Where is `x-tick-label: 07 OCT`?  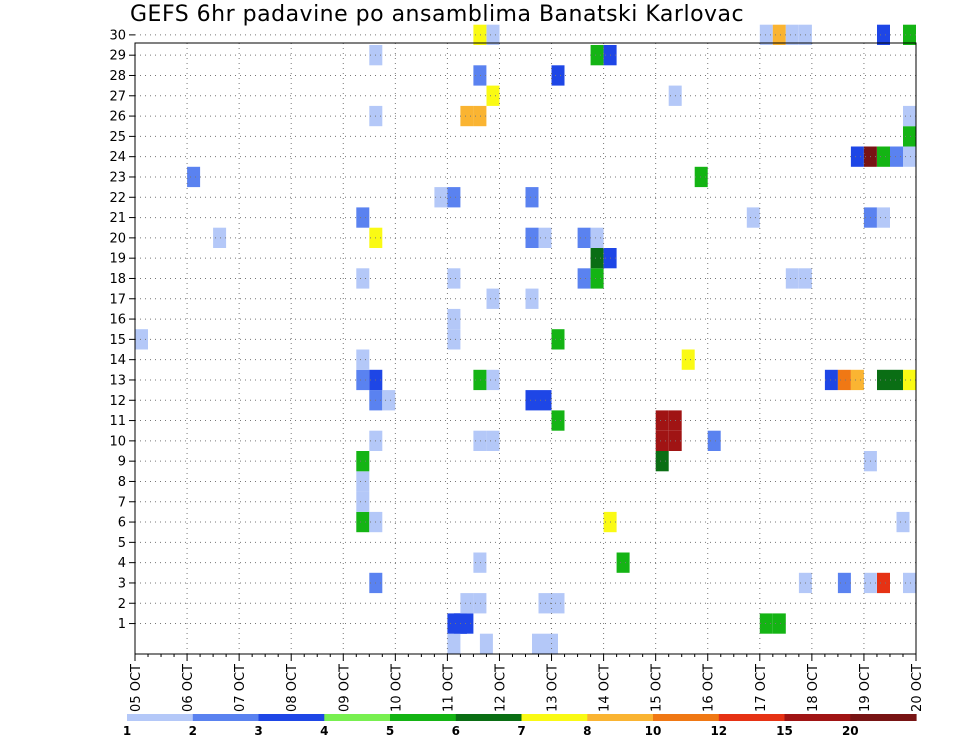 x-tick-label: 07 OCT is located at coordinates (240, 688).